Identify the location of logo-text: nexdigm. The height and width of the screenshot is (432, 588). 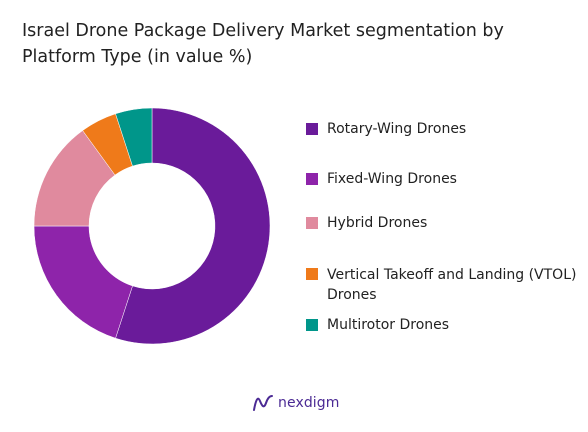
(309, 403).